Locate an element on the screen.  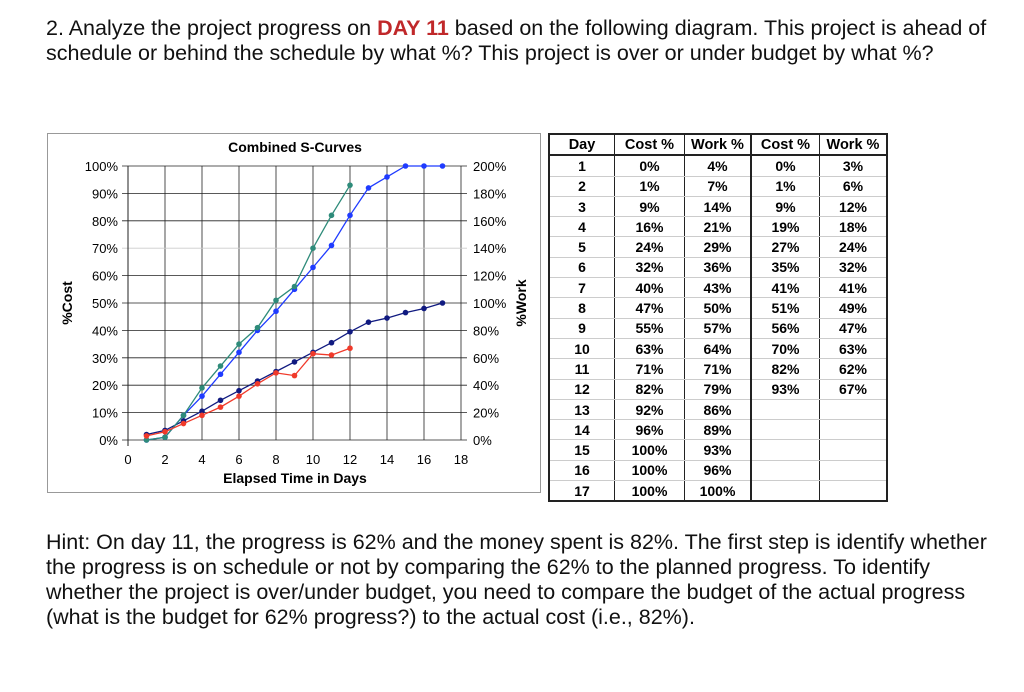
table-cell: 50% is located at coordinates (718, 308).